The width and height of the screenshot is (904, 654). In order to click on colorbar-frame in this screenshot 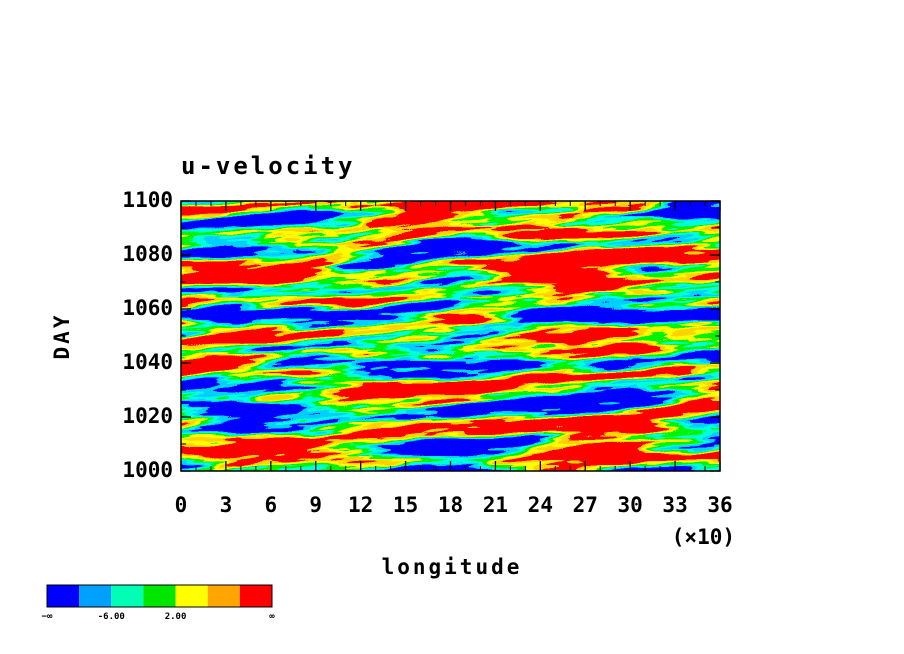, I will do `click(159, 596)`.